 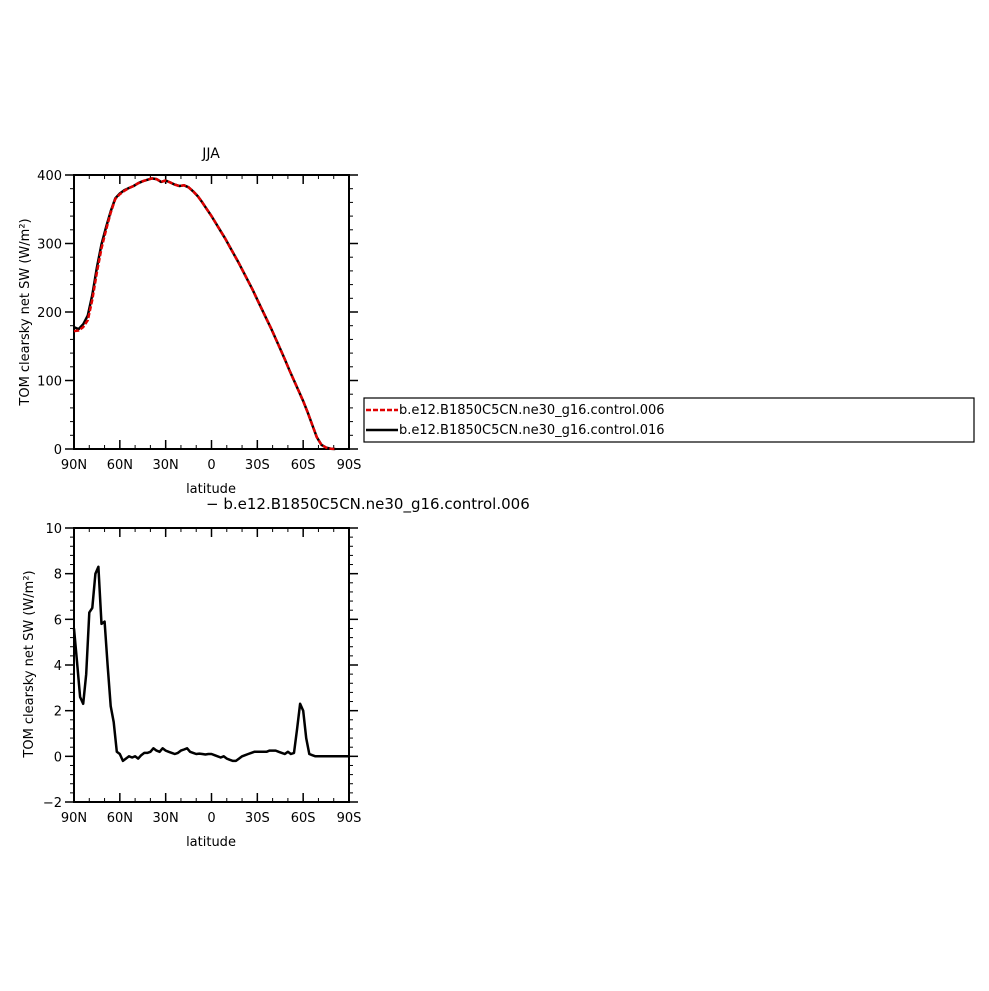 What do you see at coordinates (52, 803) in the screenshot?
I see `y-tick-label: −2` at bounding box center [52, 803].